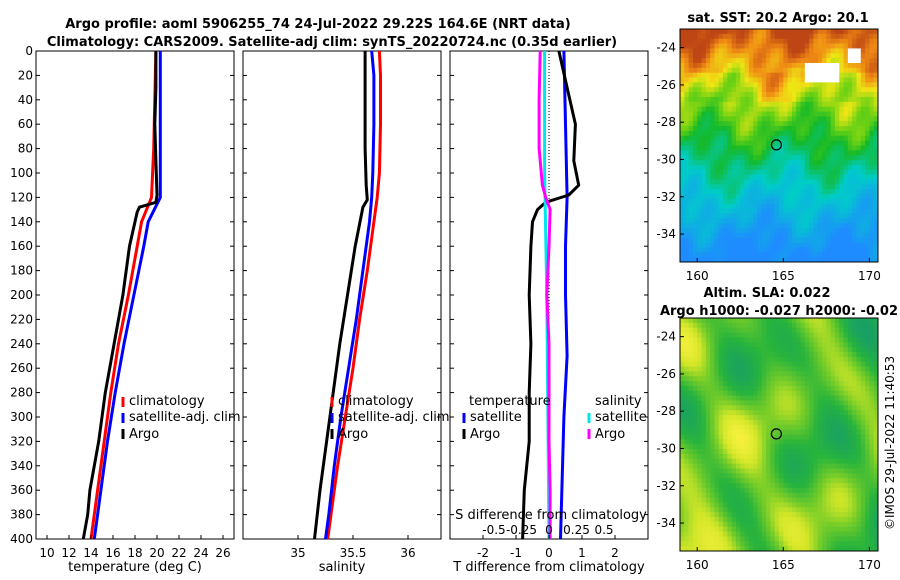  What do you see at coordinates (297, 553) in the screenshot?
I see `x-tick-label: 35` at bounding box center [297, 553].